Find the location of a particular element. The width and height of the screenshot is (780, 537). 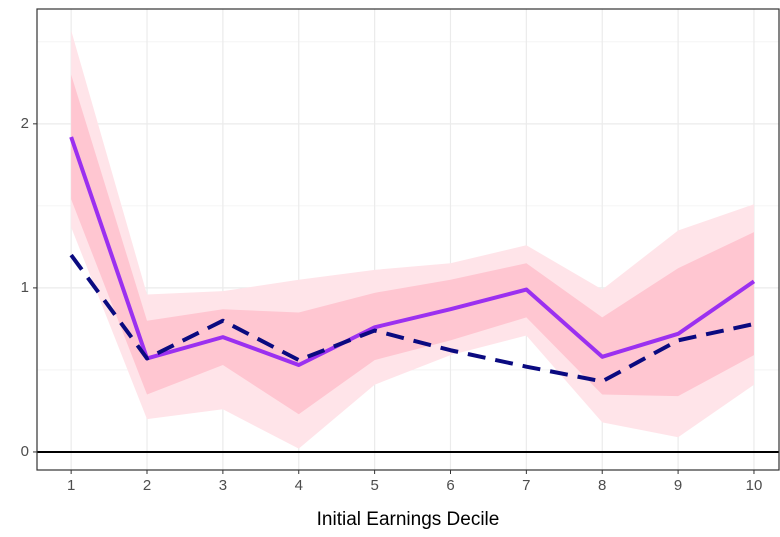

x-tick-label: 8 is located at coordinates (602, 485).